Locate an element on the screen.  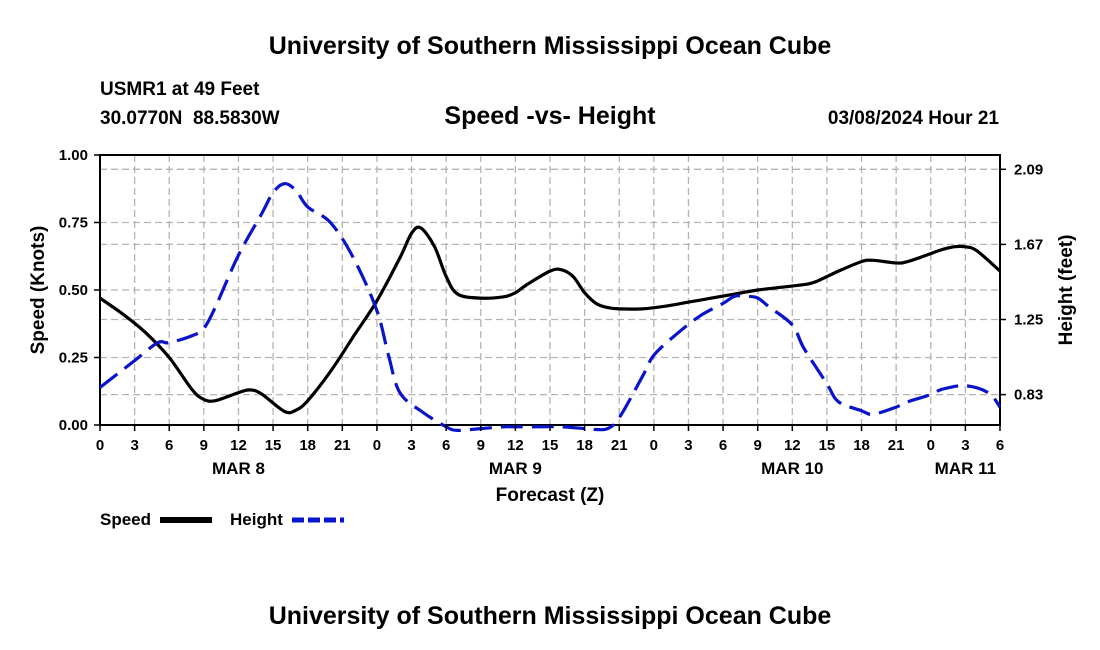
legend-height-label: Height is located at coordinates (256, 519).